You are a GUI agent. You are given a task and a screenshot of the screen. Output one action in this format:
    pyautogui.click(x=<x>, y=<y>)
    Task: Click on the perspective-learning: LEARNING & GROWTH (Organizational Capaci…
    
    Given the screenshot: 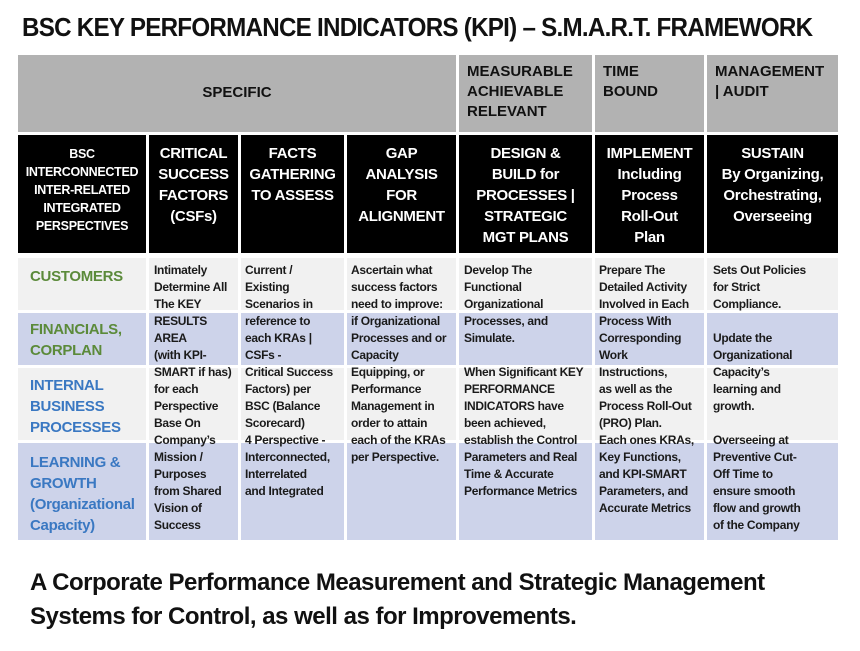 What is the action you would take?
    pyautogui.click(x=82, y=494)
    